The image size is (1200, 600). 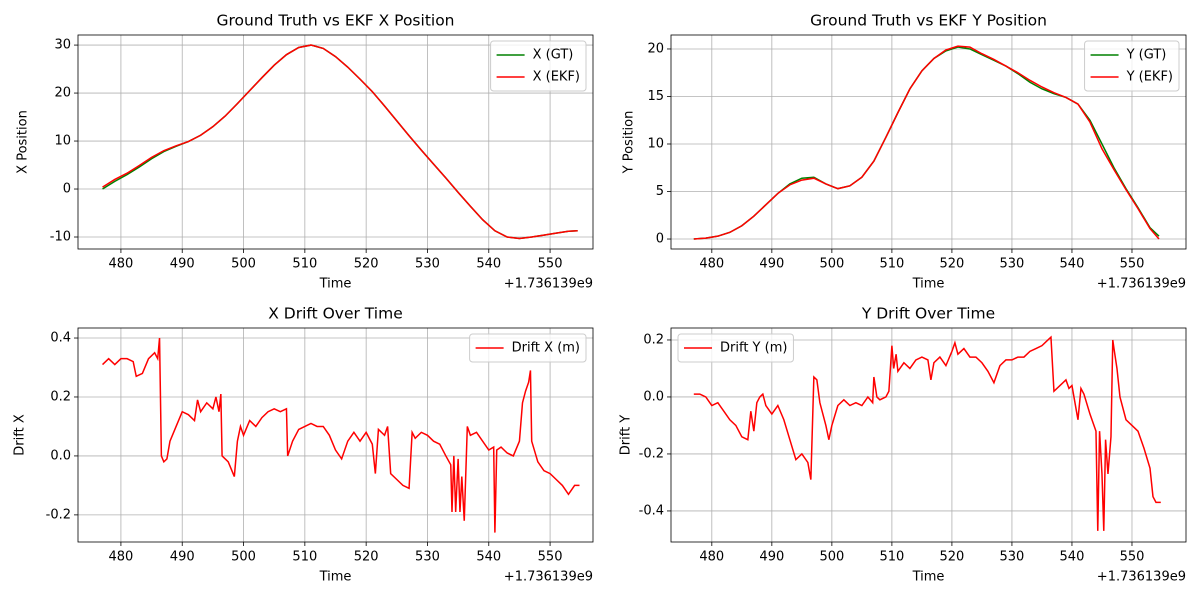 I want to click on y-axis-label: Drift Y, so click(x=626, y=435).